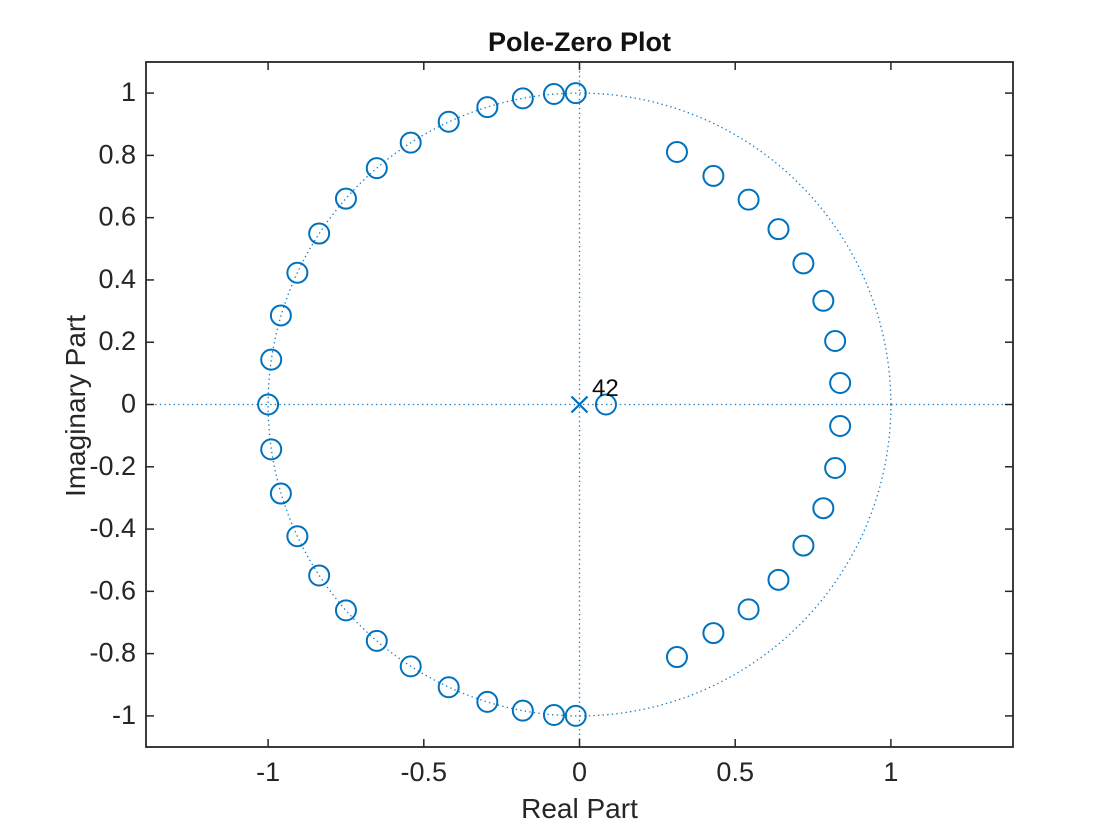 This screenshot has height=840, width=1120. What do you see at coordinates (424, 772) in the screenshot?
I see `x-tick-label: -0.5` at bounding box center [424, 772].